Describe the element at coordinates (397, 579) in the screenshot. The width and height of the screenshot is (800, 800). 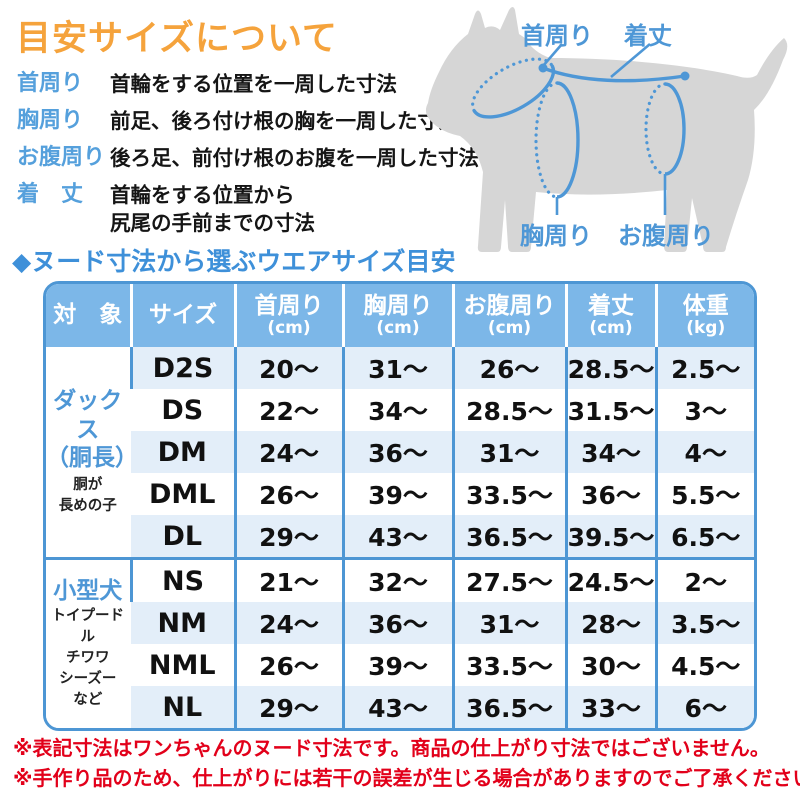
I see `cell-chest: 32～` at that location.